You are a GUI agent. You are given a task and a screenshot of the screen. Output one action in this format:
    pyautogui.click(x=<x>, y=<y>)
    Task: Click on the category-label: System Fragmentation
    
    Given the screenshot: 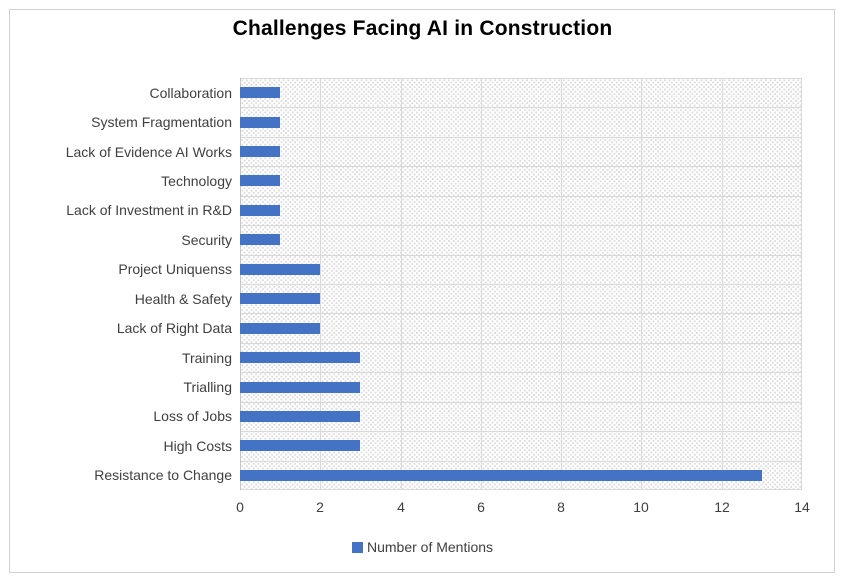 What is the action you would take?
    pyautogui.click(x=161, y=122)
    